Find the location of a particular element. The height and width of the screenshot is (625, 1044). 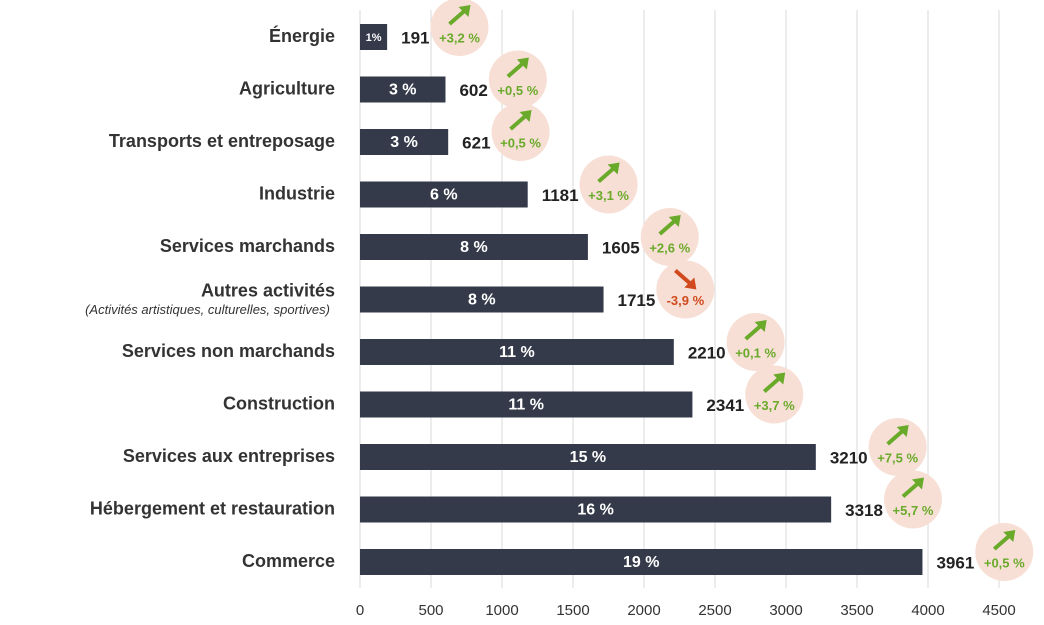

share-label: 19 % is located at coordinates (641, 562).